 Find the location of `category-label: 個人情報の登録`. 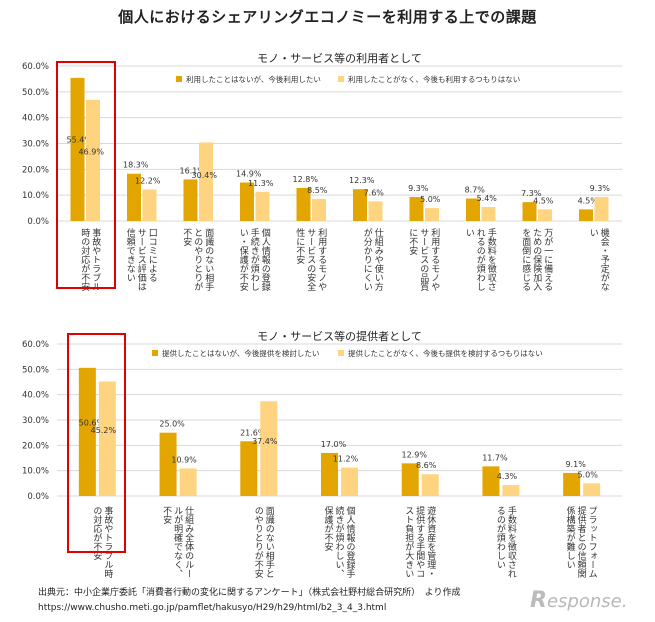

category-label: 個人情報の登録 is located at coordinates (265, 259).